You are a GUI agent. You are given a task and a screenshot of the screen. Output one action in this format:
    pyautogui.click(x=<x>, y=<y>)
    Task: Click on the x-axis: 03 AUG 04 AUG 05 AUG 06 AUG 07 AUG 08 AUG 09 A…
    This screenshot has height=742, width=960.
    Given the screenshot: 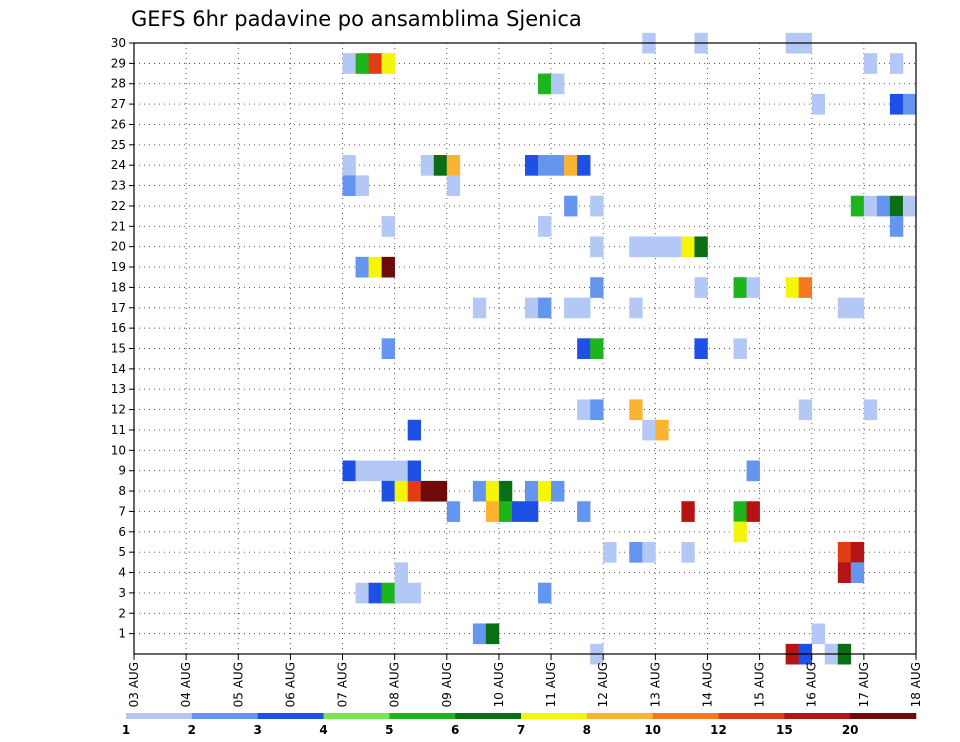 What is the action you would take?
    pyautogui.click(x=525, y=680)
    